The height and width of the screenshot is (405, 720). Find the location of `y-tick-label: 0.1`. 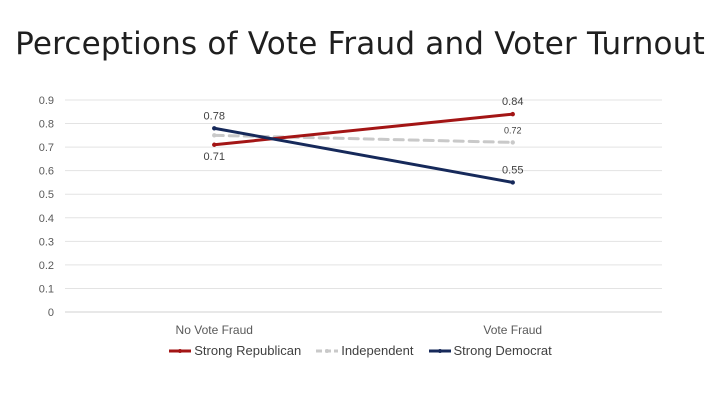

y-tick-label: 0.1 is located at coordinates (46, 289).